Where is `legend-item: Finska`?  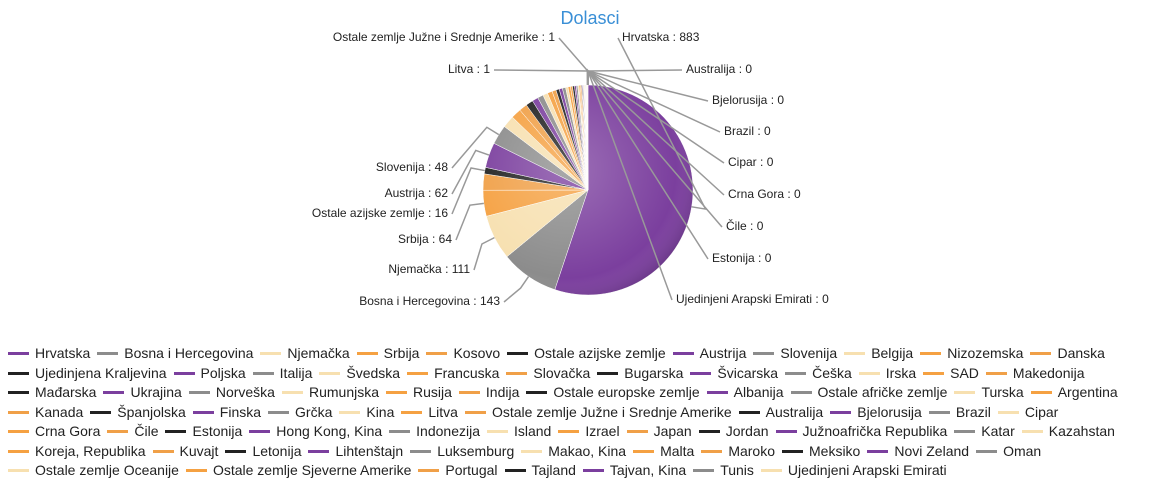 legend-item: Finska is located at coordinates (226, 413).